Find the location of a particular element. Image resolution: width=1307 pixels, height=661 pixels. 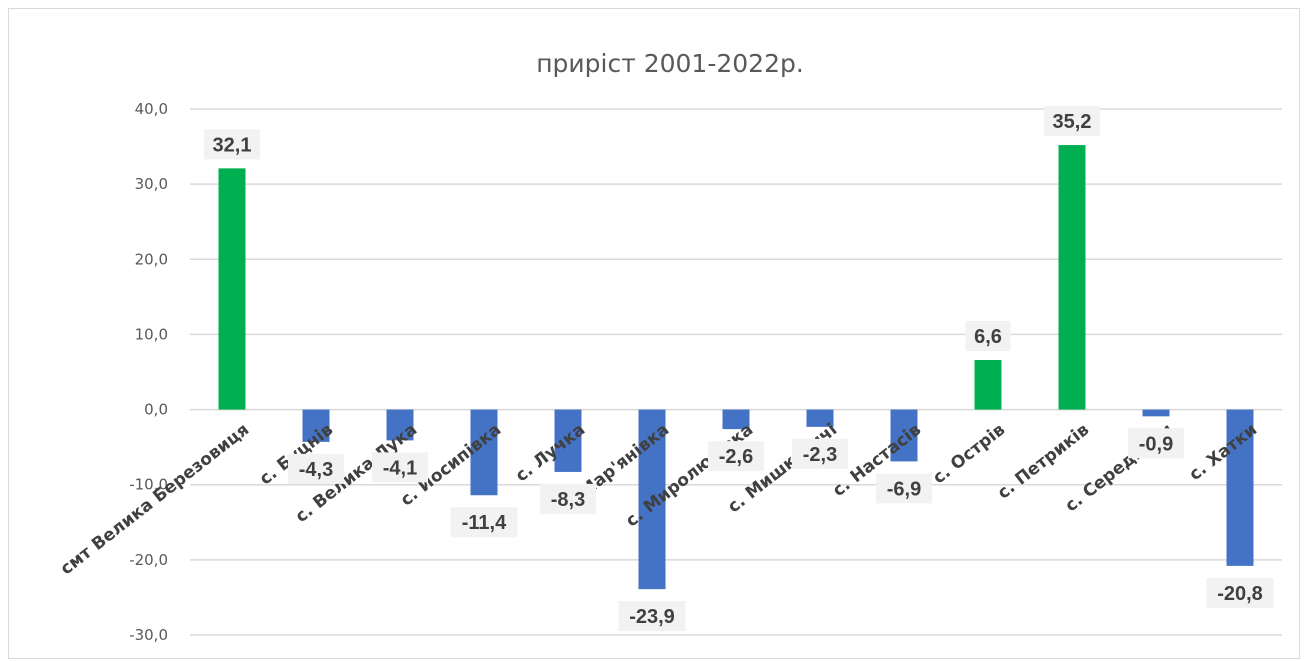

category-label: с. Острів is located at coordinates (969, 454).